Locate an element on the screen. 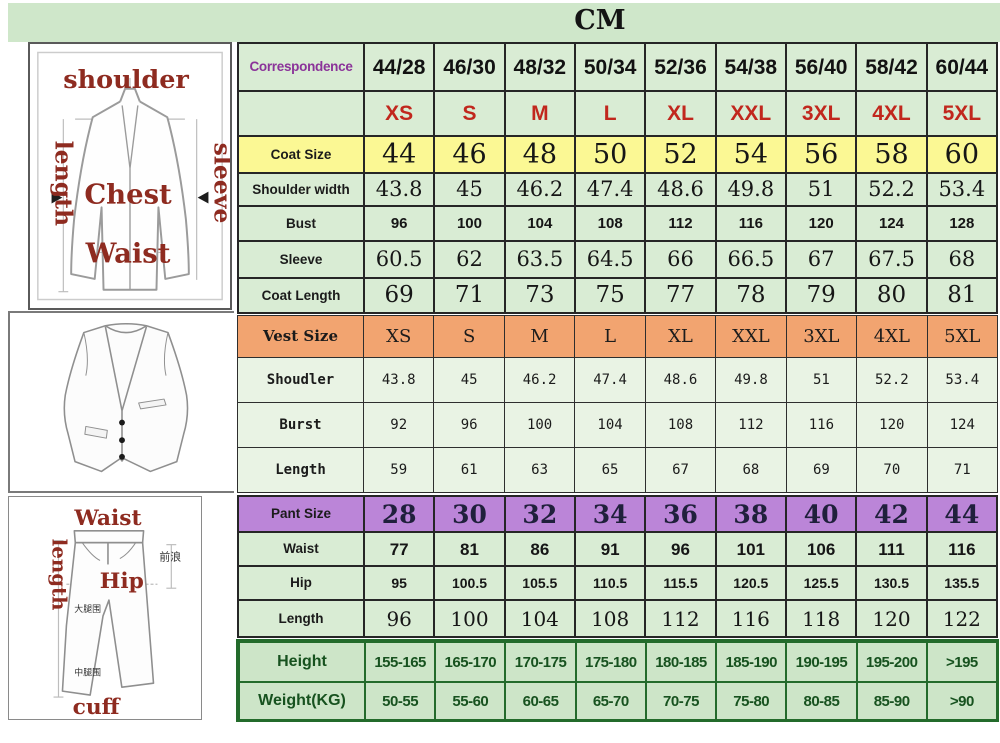  row-pant-length: Length 96 100 104 108 112 116 118 120 122 is located at coordinates (618, 619).